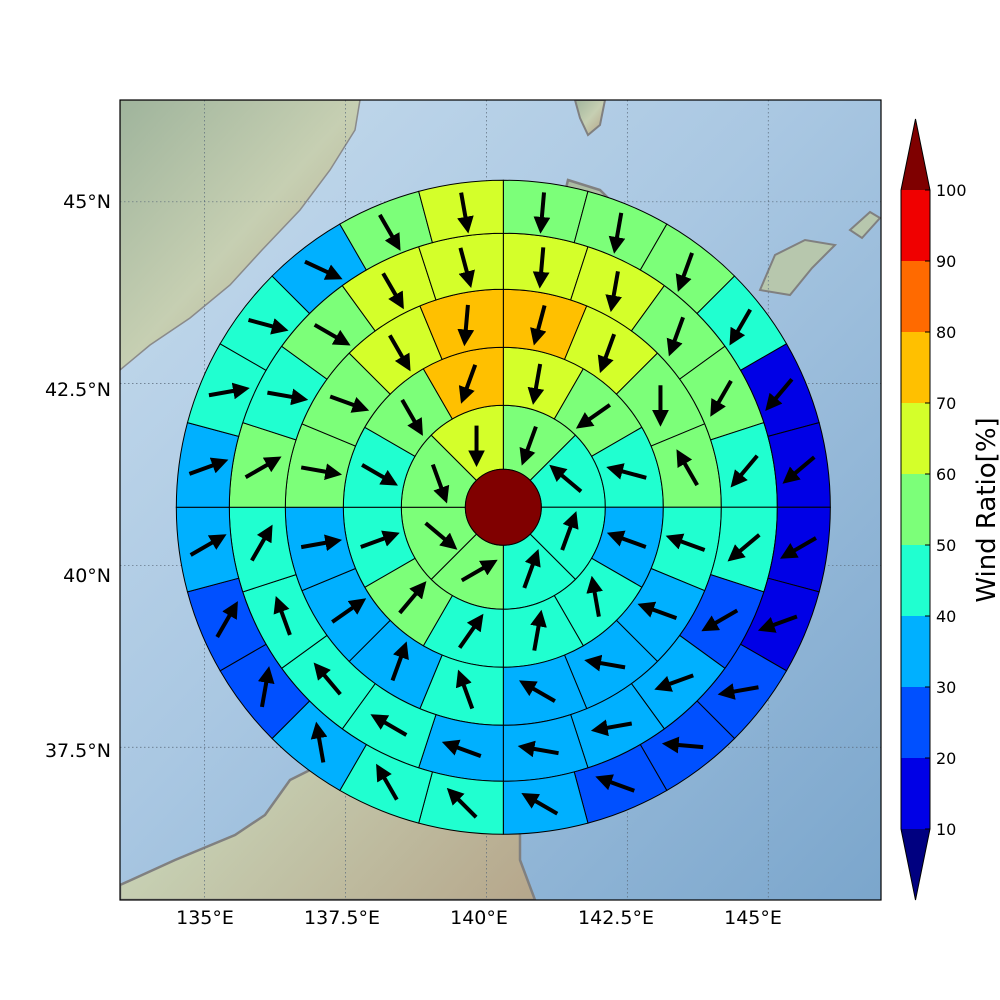 This screenshot has width=1000, height=1000. I want to click on colorbar, so click(915, 509).